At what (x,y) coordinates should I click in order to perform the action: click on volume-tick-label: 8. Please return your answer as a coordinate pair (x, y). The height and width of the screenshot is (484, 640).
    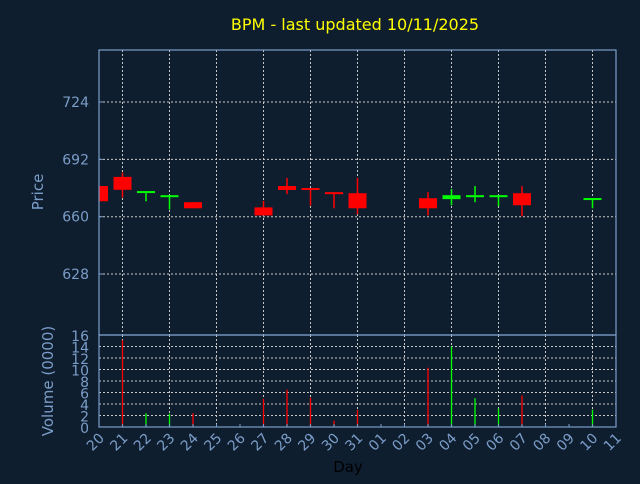
    Looking at the image, I should click on (84, 383).